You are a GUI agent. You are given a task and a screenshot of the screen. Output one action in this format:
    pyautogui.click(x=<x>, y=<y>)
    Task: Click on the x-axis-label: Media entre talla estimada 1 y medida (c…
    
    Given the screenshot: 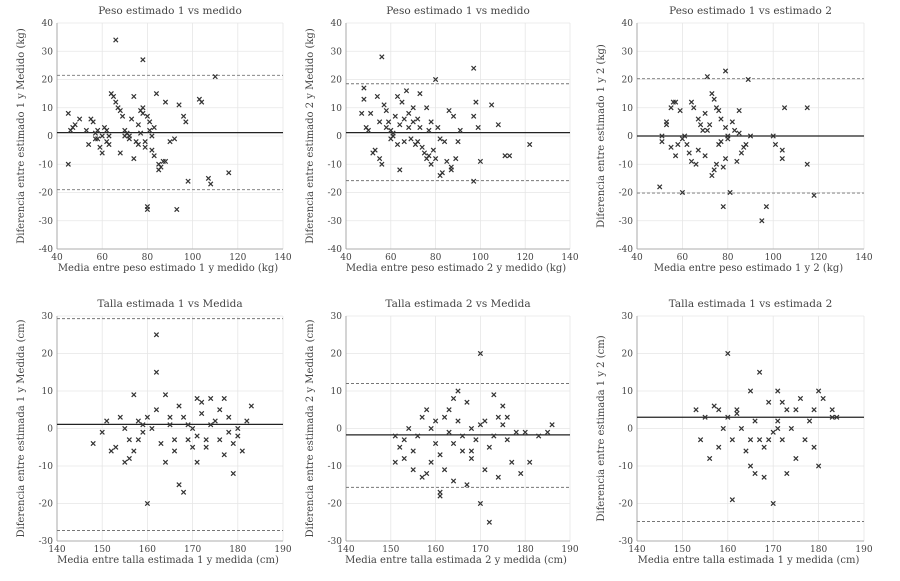 What is the action you would take?
    pyautogui.click(x=168, y=560)
    